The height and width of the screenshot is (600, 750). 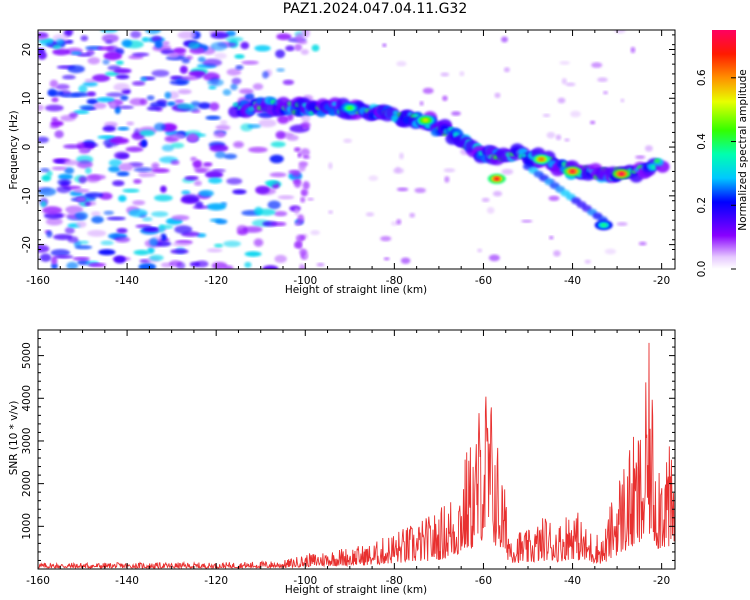 What do you see at coordinates (27, 441) in the screenshot?
I see `y-tick-label: 3000` at bounding box center [27, 441].